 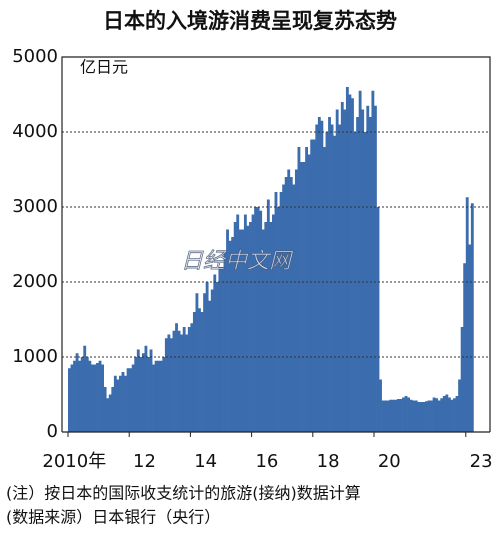 I want to click on watermark: 日经中文网, so click(x=237, y=261).